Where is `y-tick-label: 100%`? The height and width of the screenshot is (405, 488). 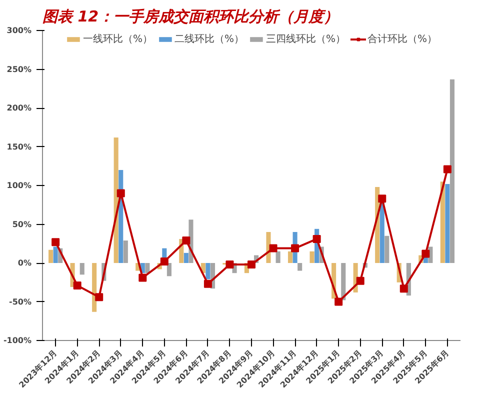
y-tick-label: 100% is located at coordinates (19, 185).